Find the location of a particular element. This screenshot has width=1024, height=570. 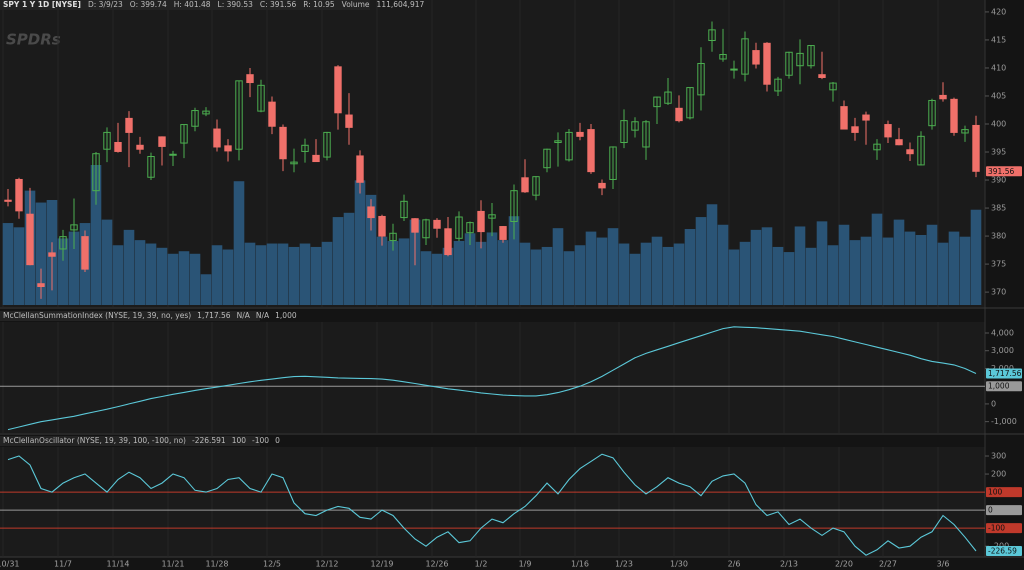

last-price: 391.56 is located at coordinates (1001, 171).